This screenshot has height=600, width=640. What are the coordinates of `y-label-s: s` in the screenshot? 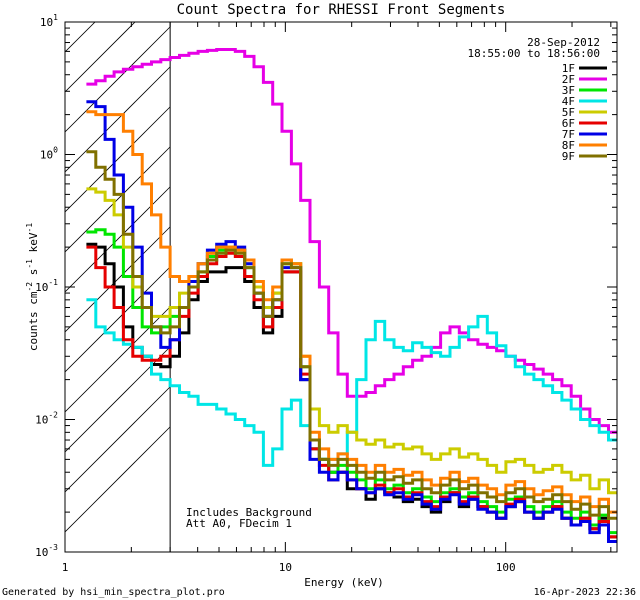 It's located at (33, 275).